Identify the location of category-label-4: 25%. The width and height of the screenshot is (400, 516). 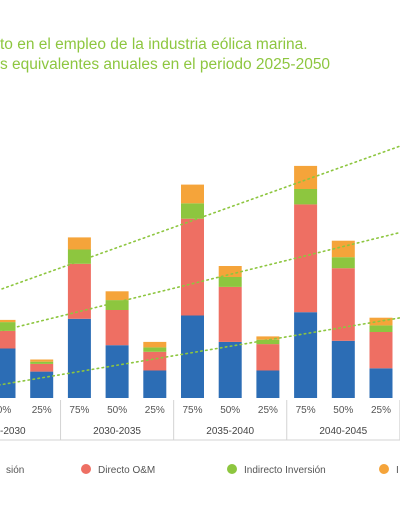
(155, 410).